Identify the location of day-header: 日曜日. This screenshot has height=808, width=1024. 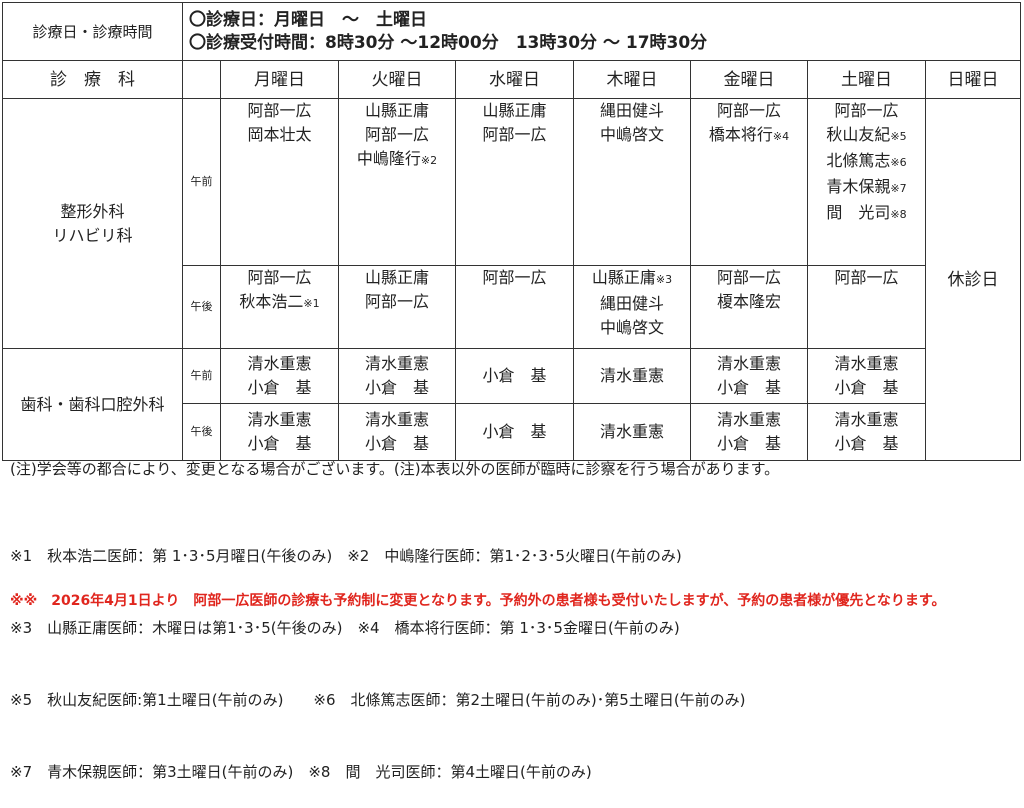
(973, 79).